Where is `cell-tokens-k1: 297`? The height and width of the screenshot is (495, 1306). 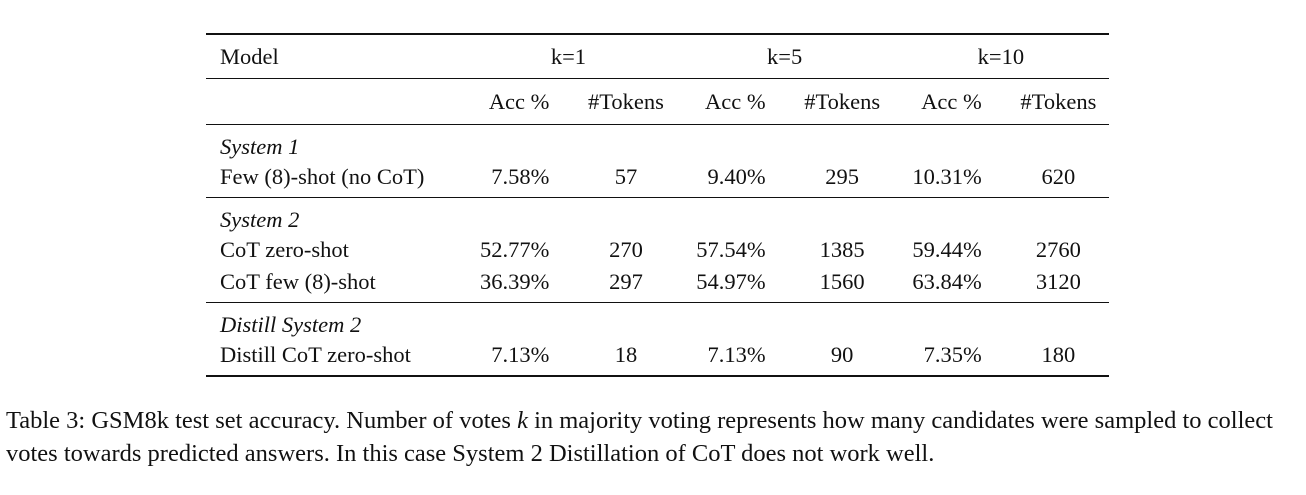
cell-tokens-k1: 297 is located at coordinates (626, 281).